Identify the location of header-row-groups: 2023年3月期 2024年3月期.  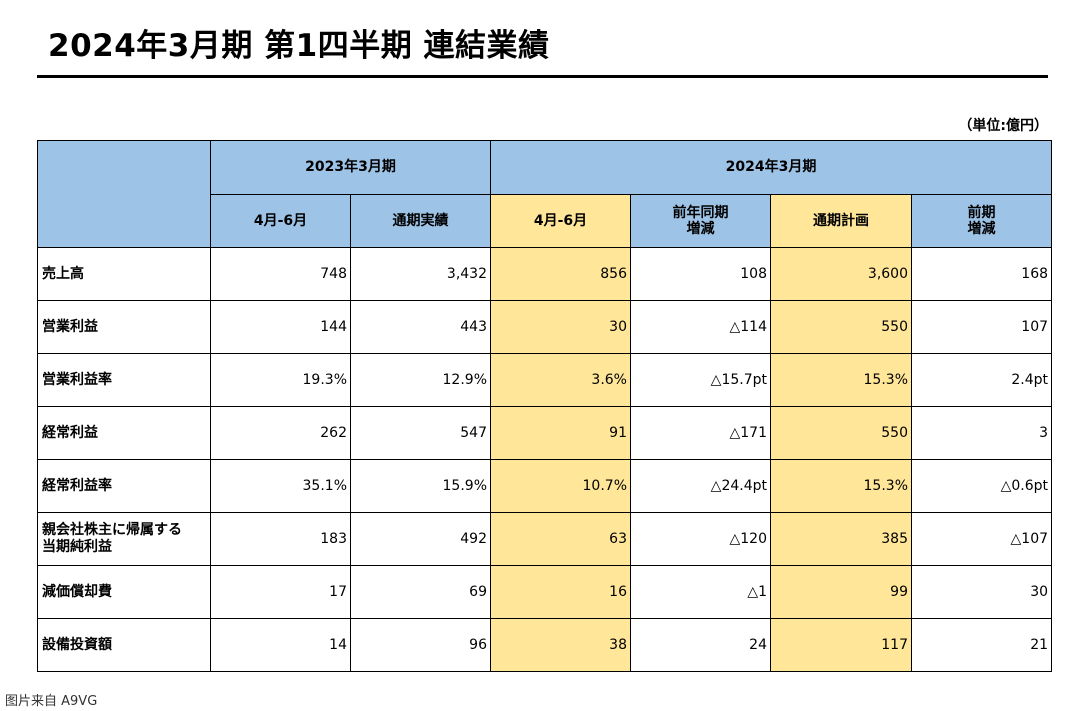
(545, 194).